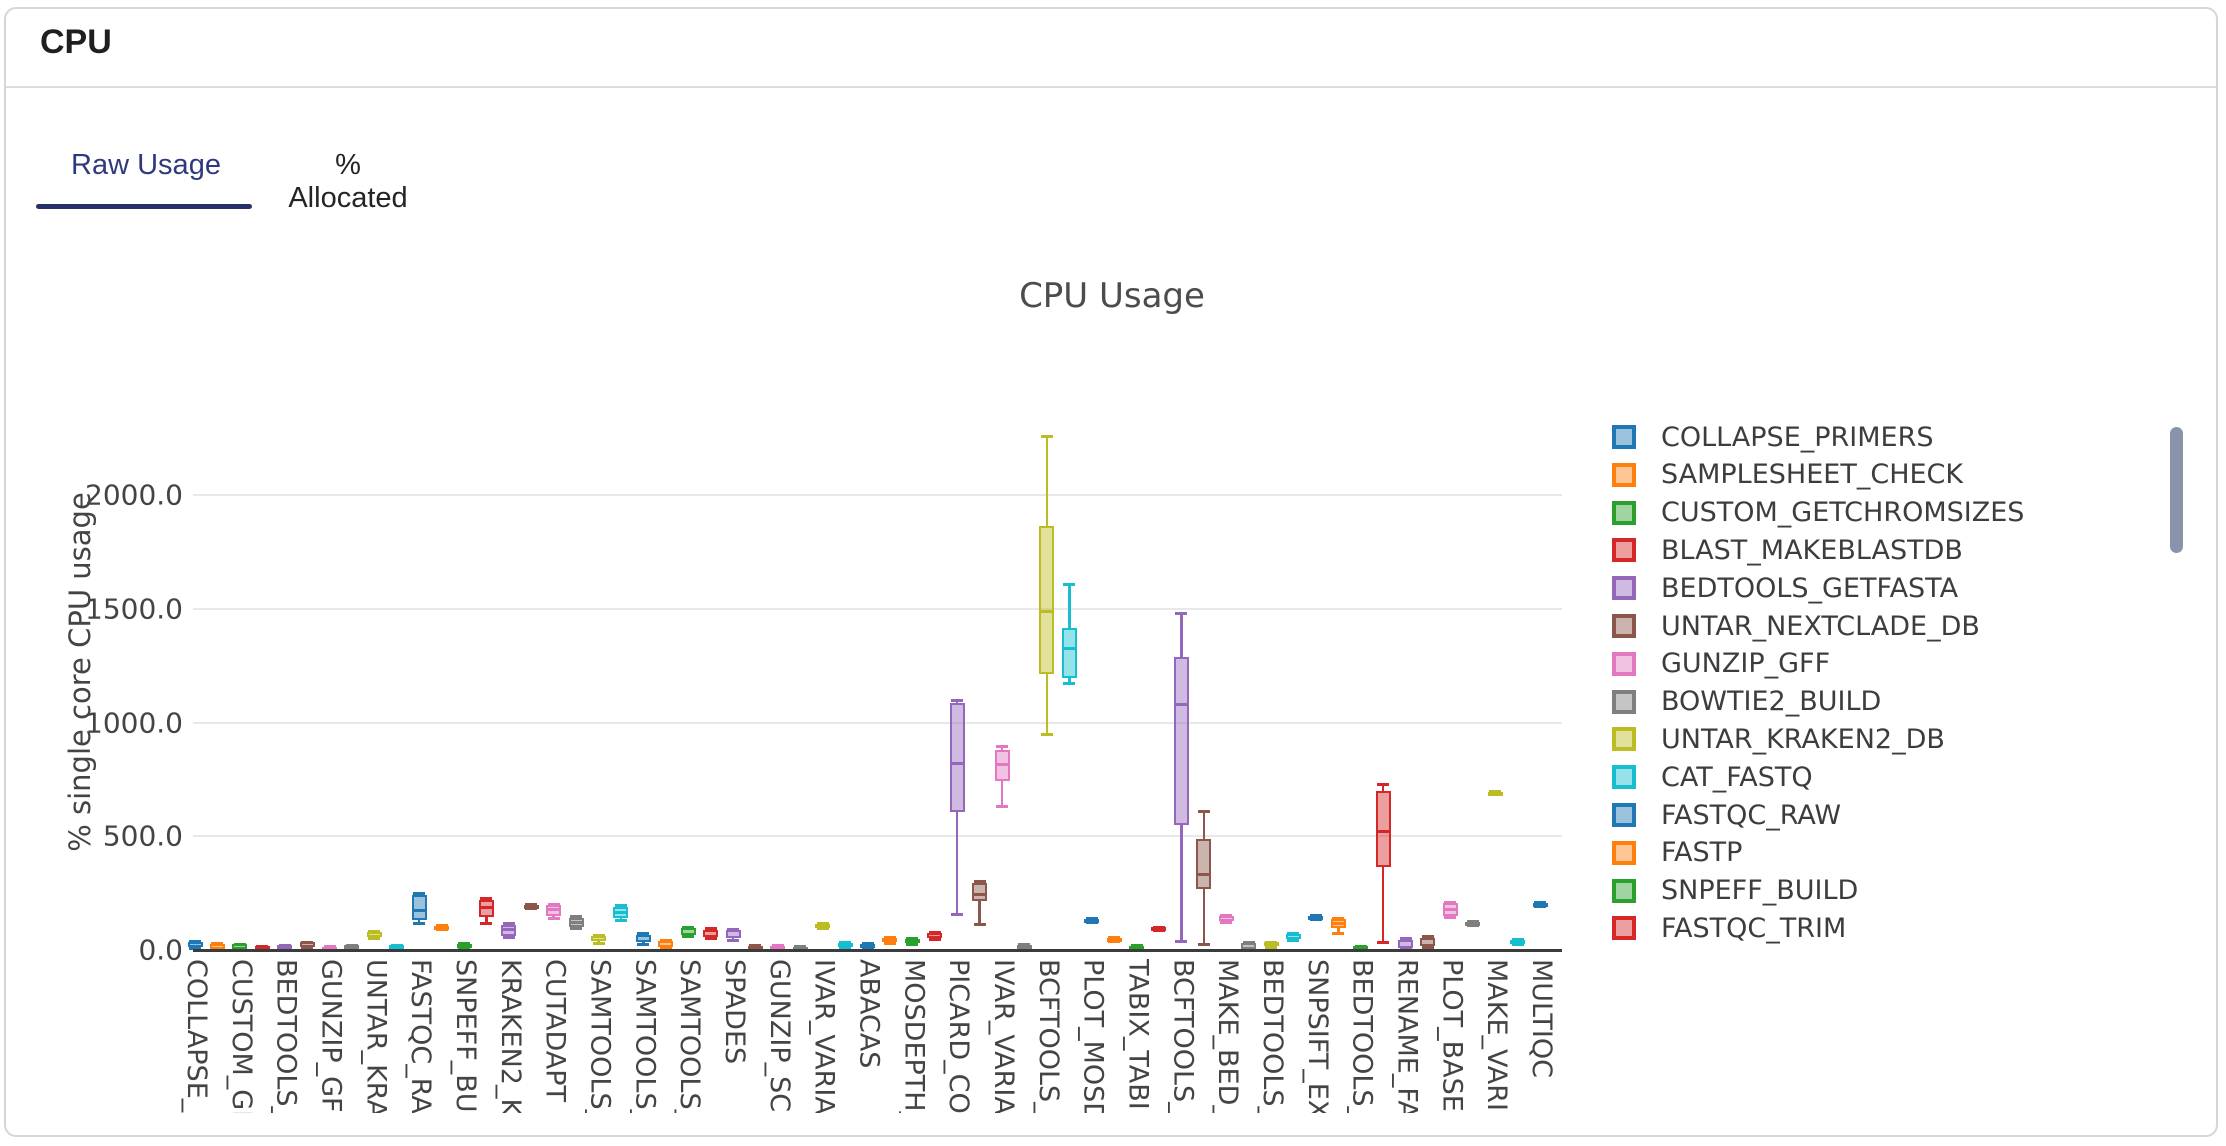 This screenshot has width=2226, height=1146. I want to click on tab-percent-allocated: % Allocated, so click(348, 181).